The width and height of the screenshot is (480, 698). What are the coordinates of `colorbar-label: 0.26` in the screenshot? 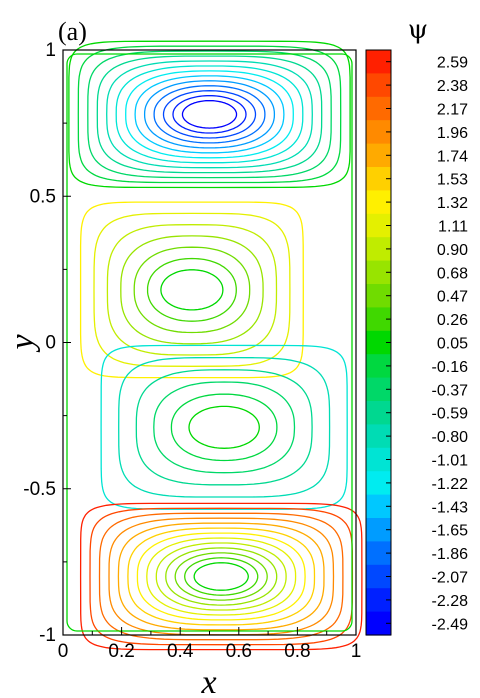 It's located at (452, 320).